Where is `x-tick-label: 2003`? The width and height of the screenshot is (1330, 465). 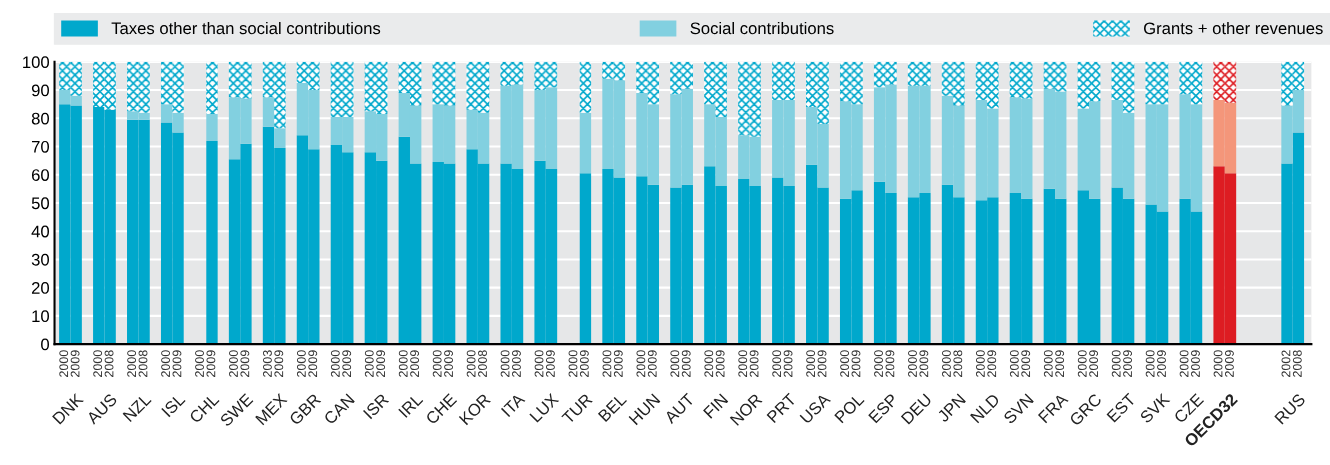 x-tick-label: 2003 is located at coordinates (267, 363).